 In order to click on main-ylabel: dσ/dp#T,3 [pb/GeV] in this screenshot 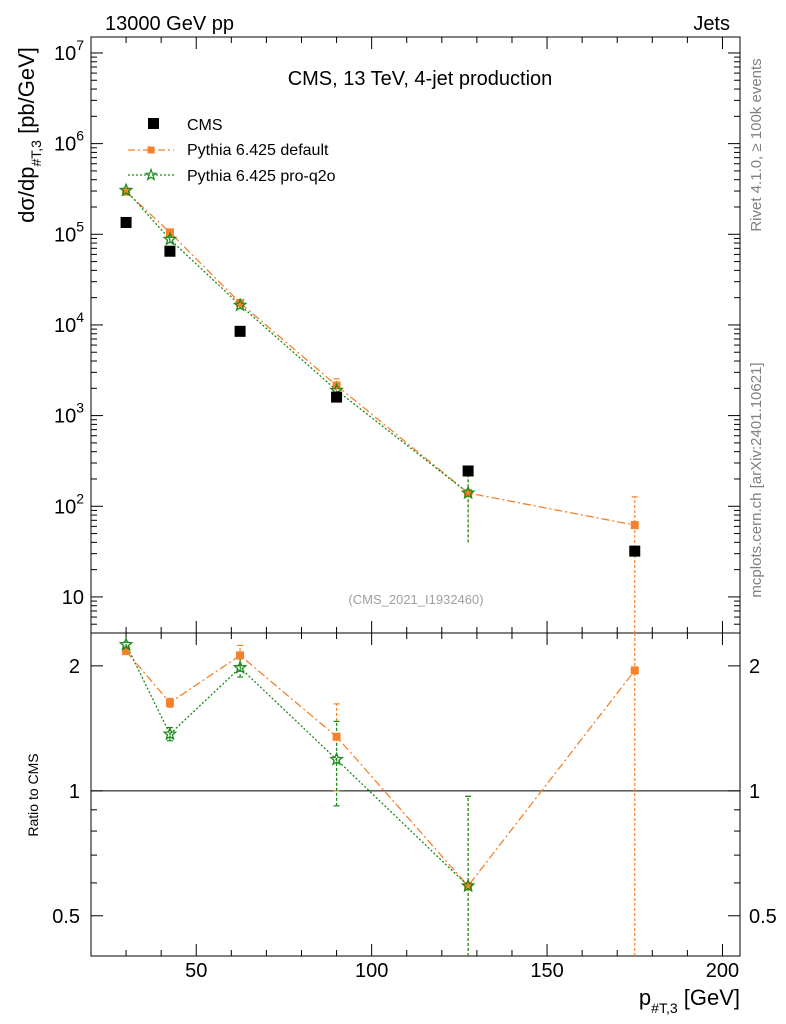, I will do `click(29, 135)`.